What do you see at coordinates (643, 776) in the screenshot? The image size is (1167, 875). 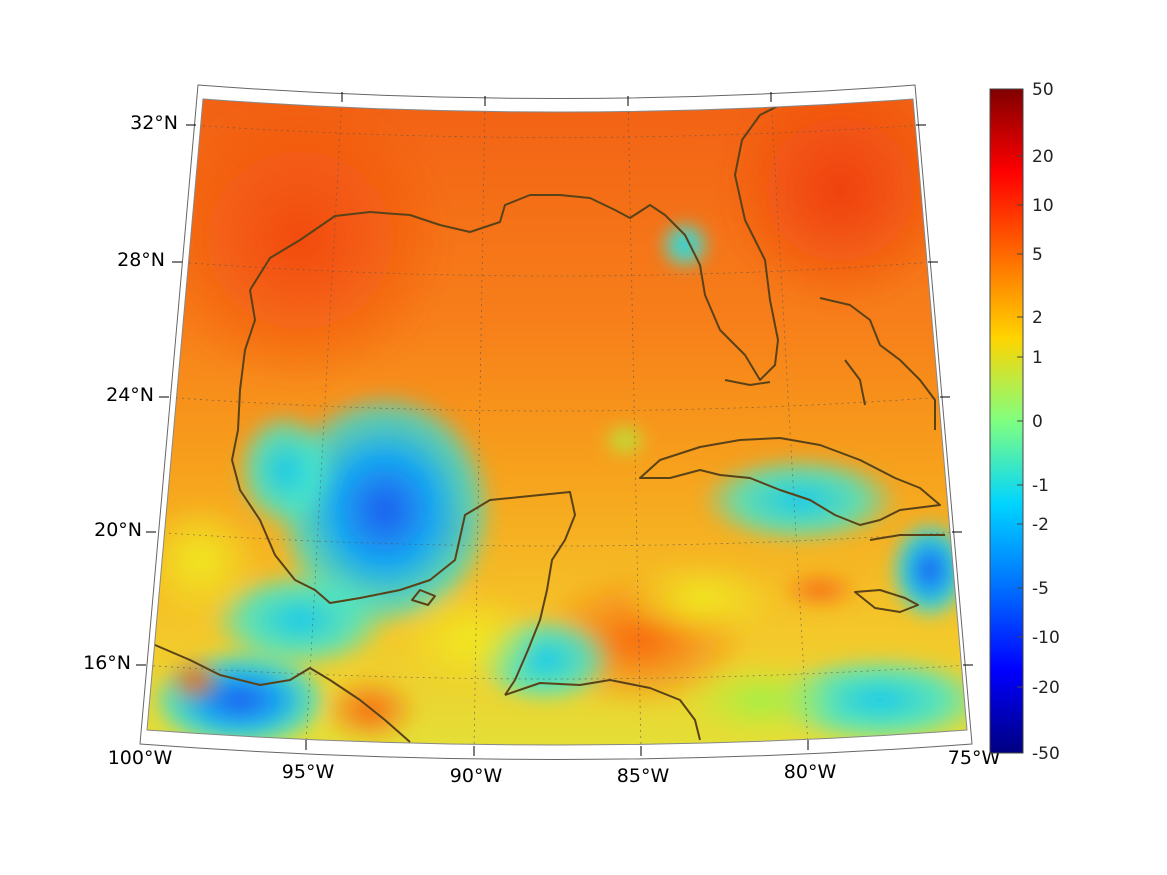 I see `lon-label-85w: 85°W` at bounding box center [643, 776].